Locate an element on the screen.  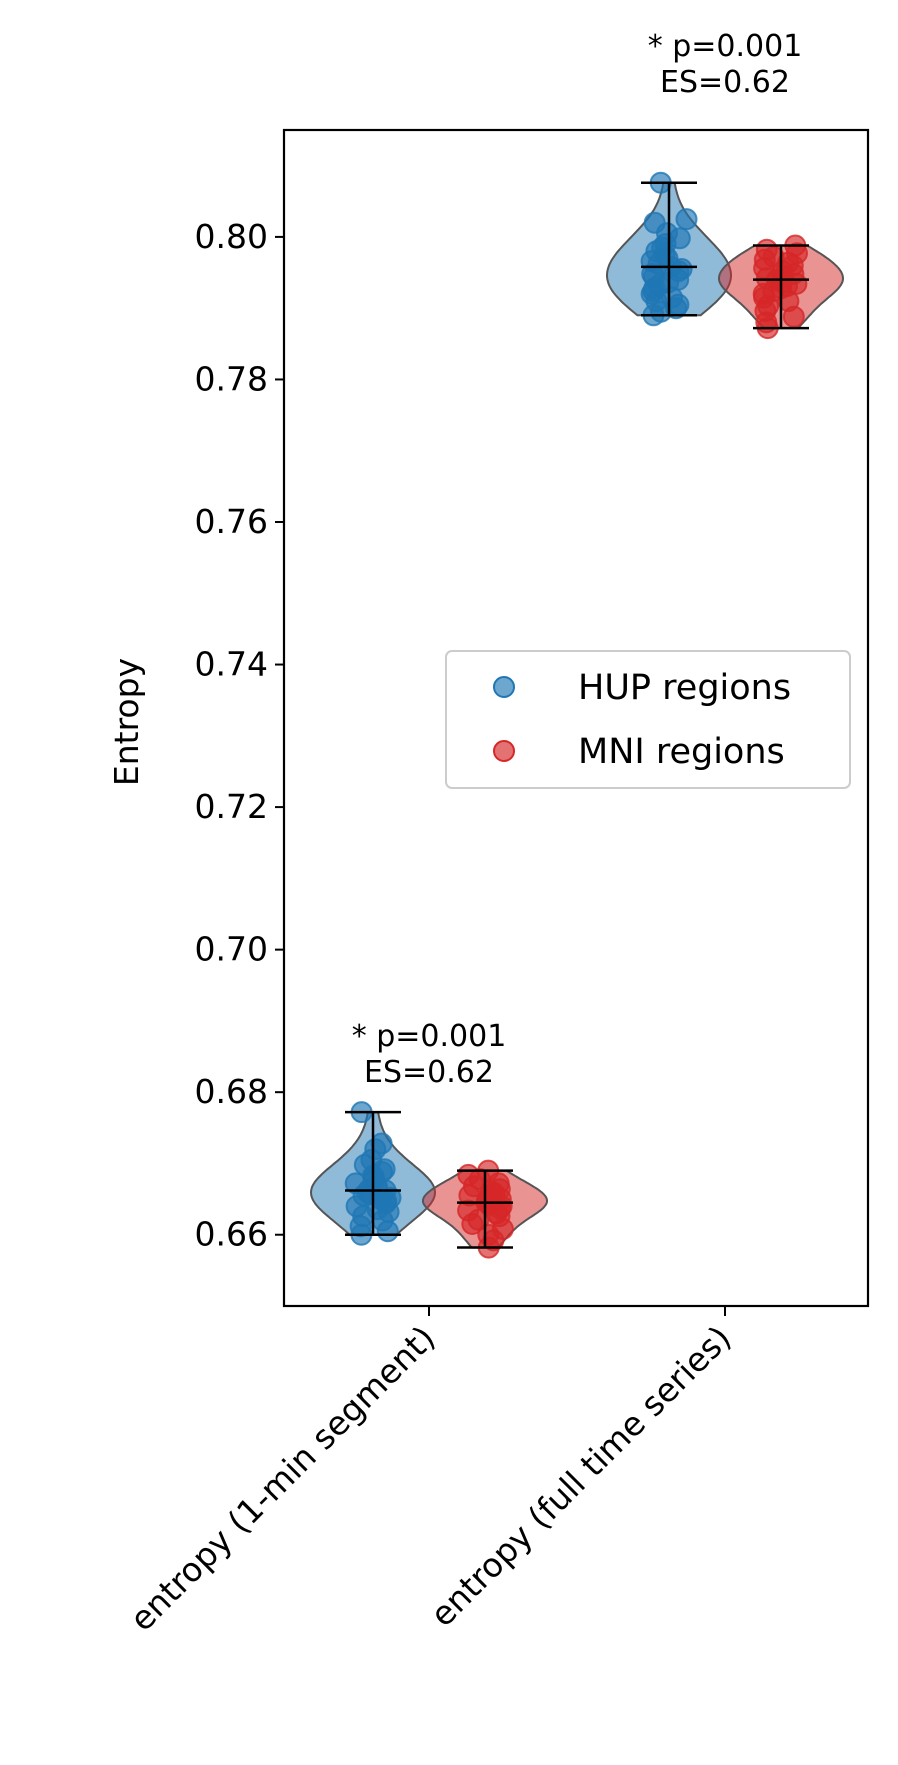
legend-box is located at coordinates (648, 719).